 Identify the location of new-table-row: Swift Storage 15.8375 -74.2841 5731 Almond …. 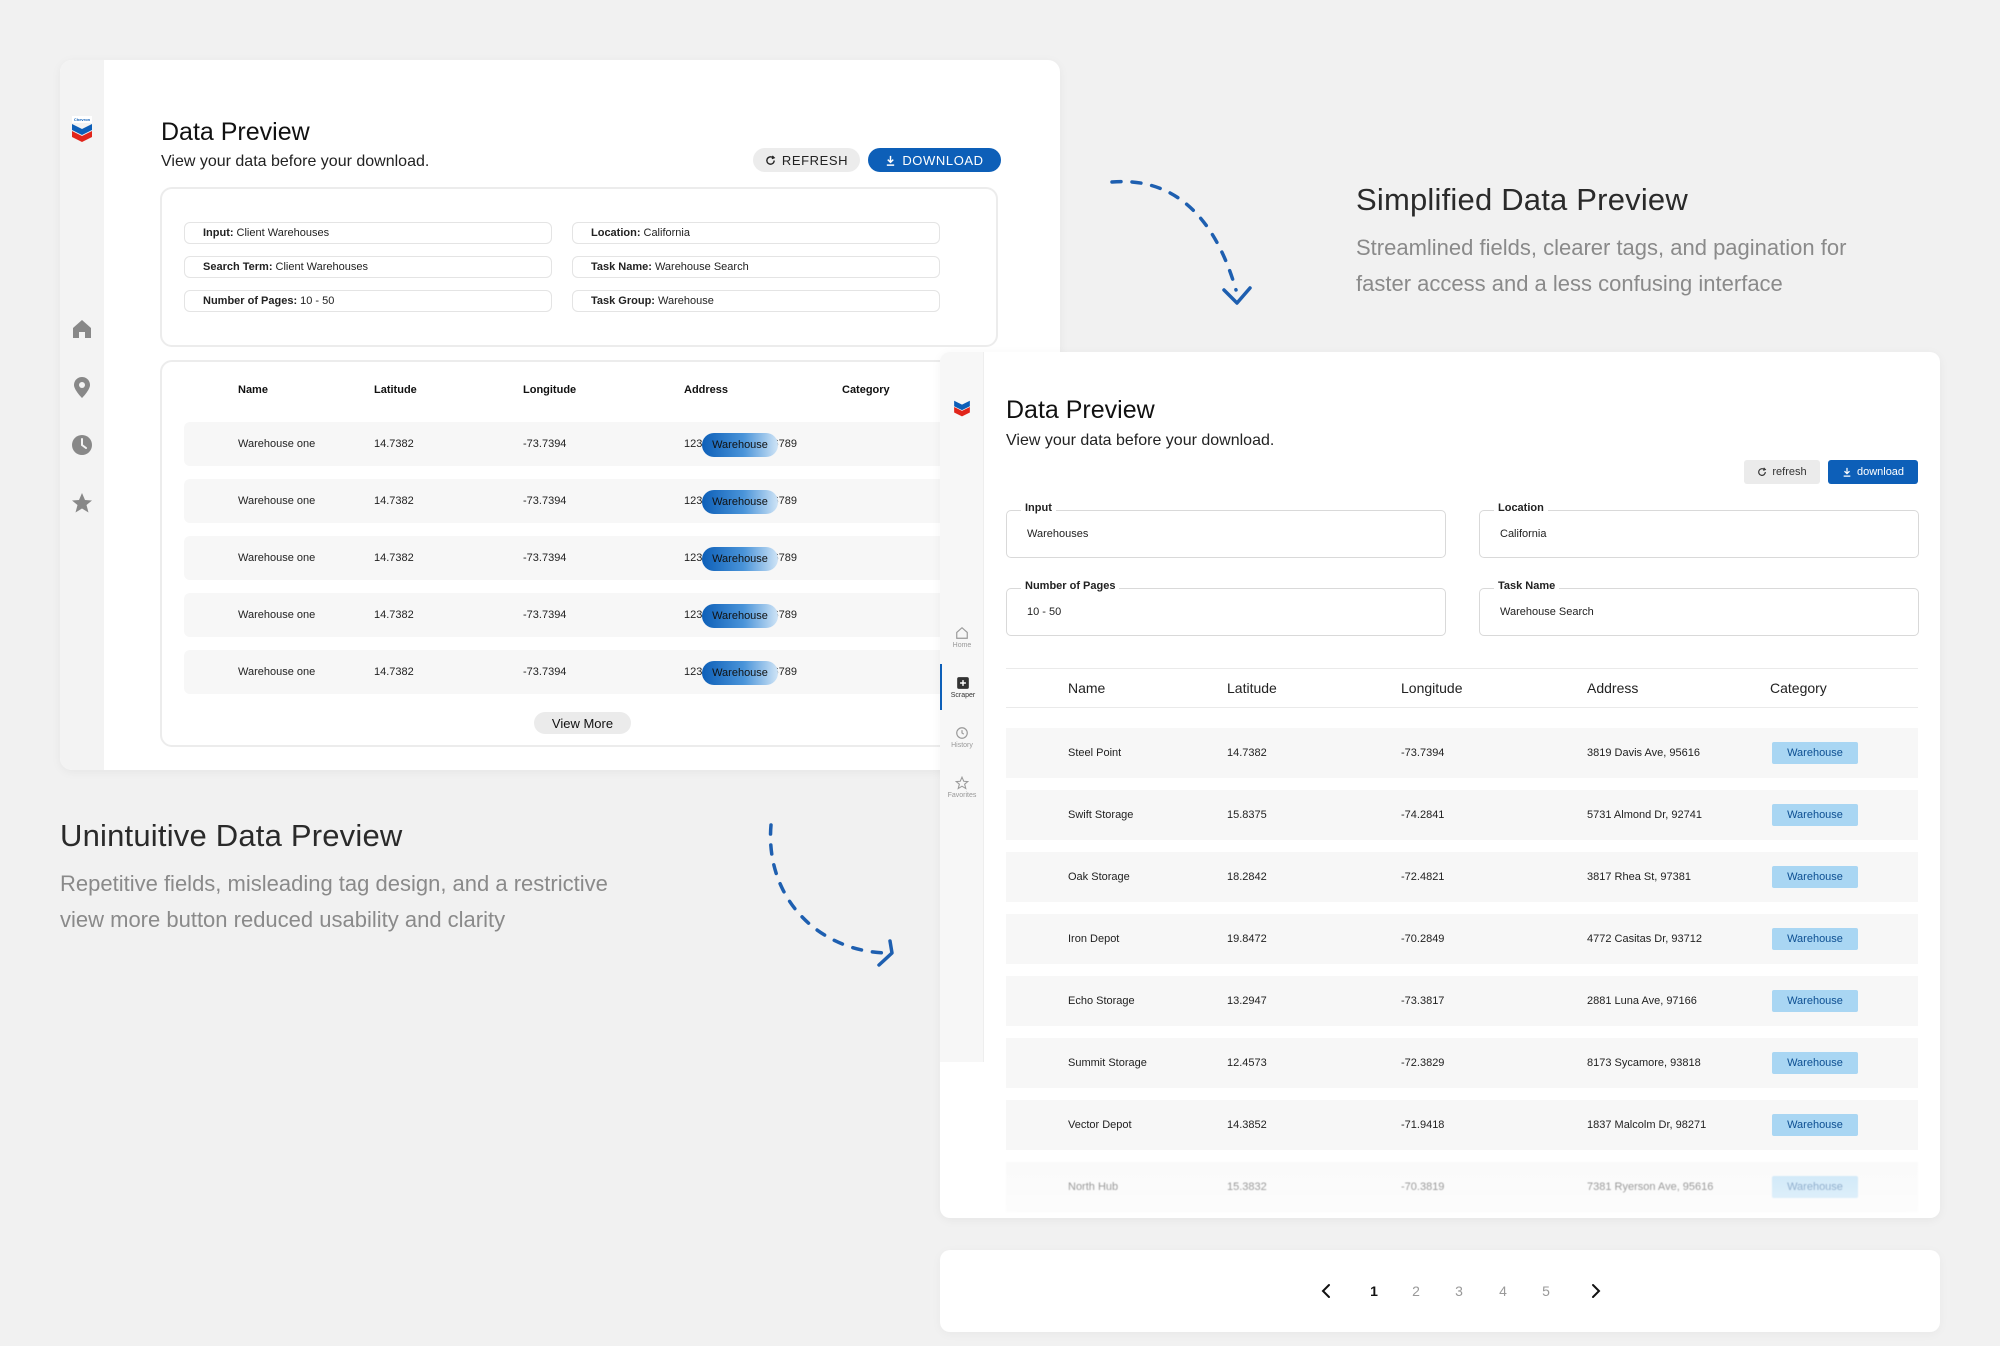
(1462, 815).